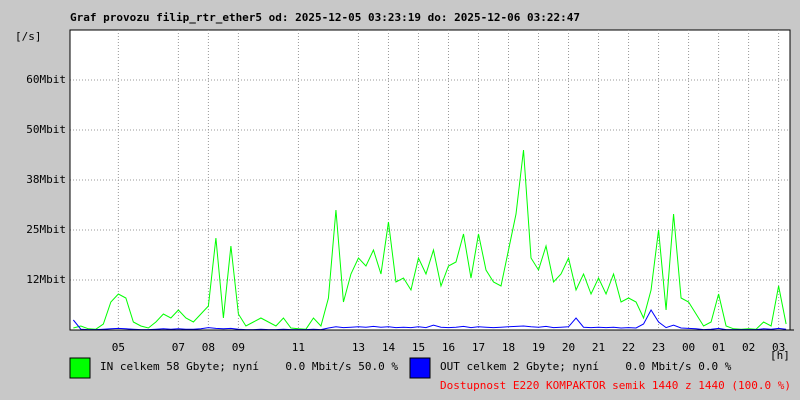 The height and width of the screenshot is (400, 800). Describe the element at coordinates (778, 347) in the screenshot. I see `x-tick-label: 03` at that location.